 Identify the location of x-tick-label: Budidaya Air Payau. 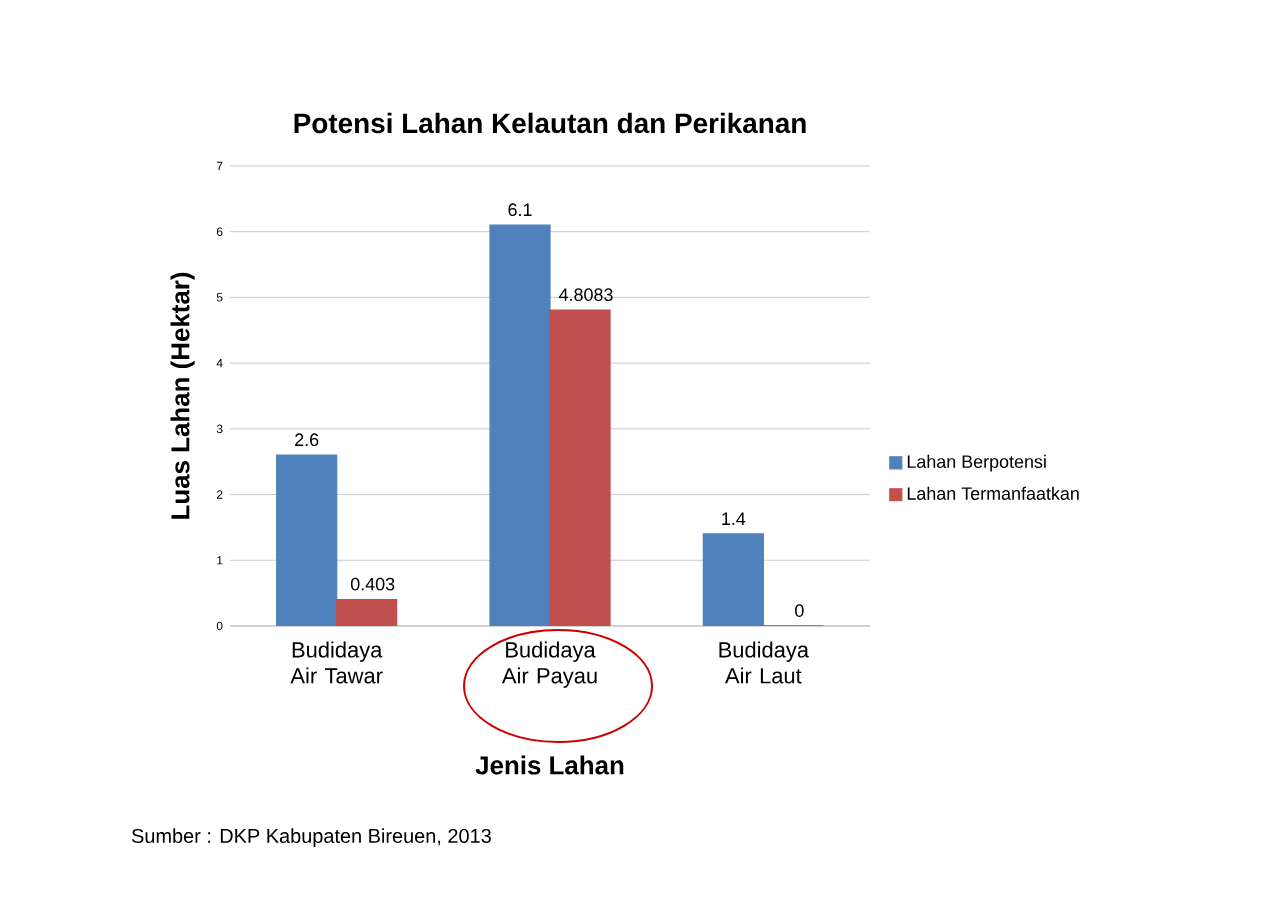
(549, 664).